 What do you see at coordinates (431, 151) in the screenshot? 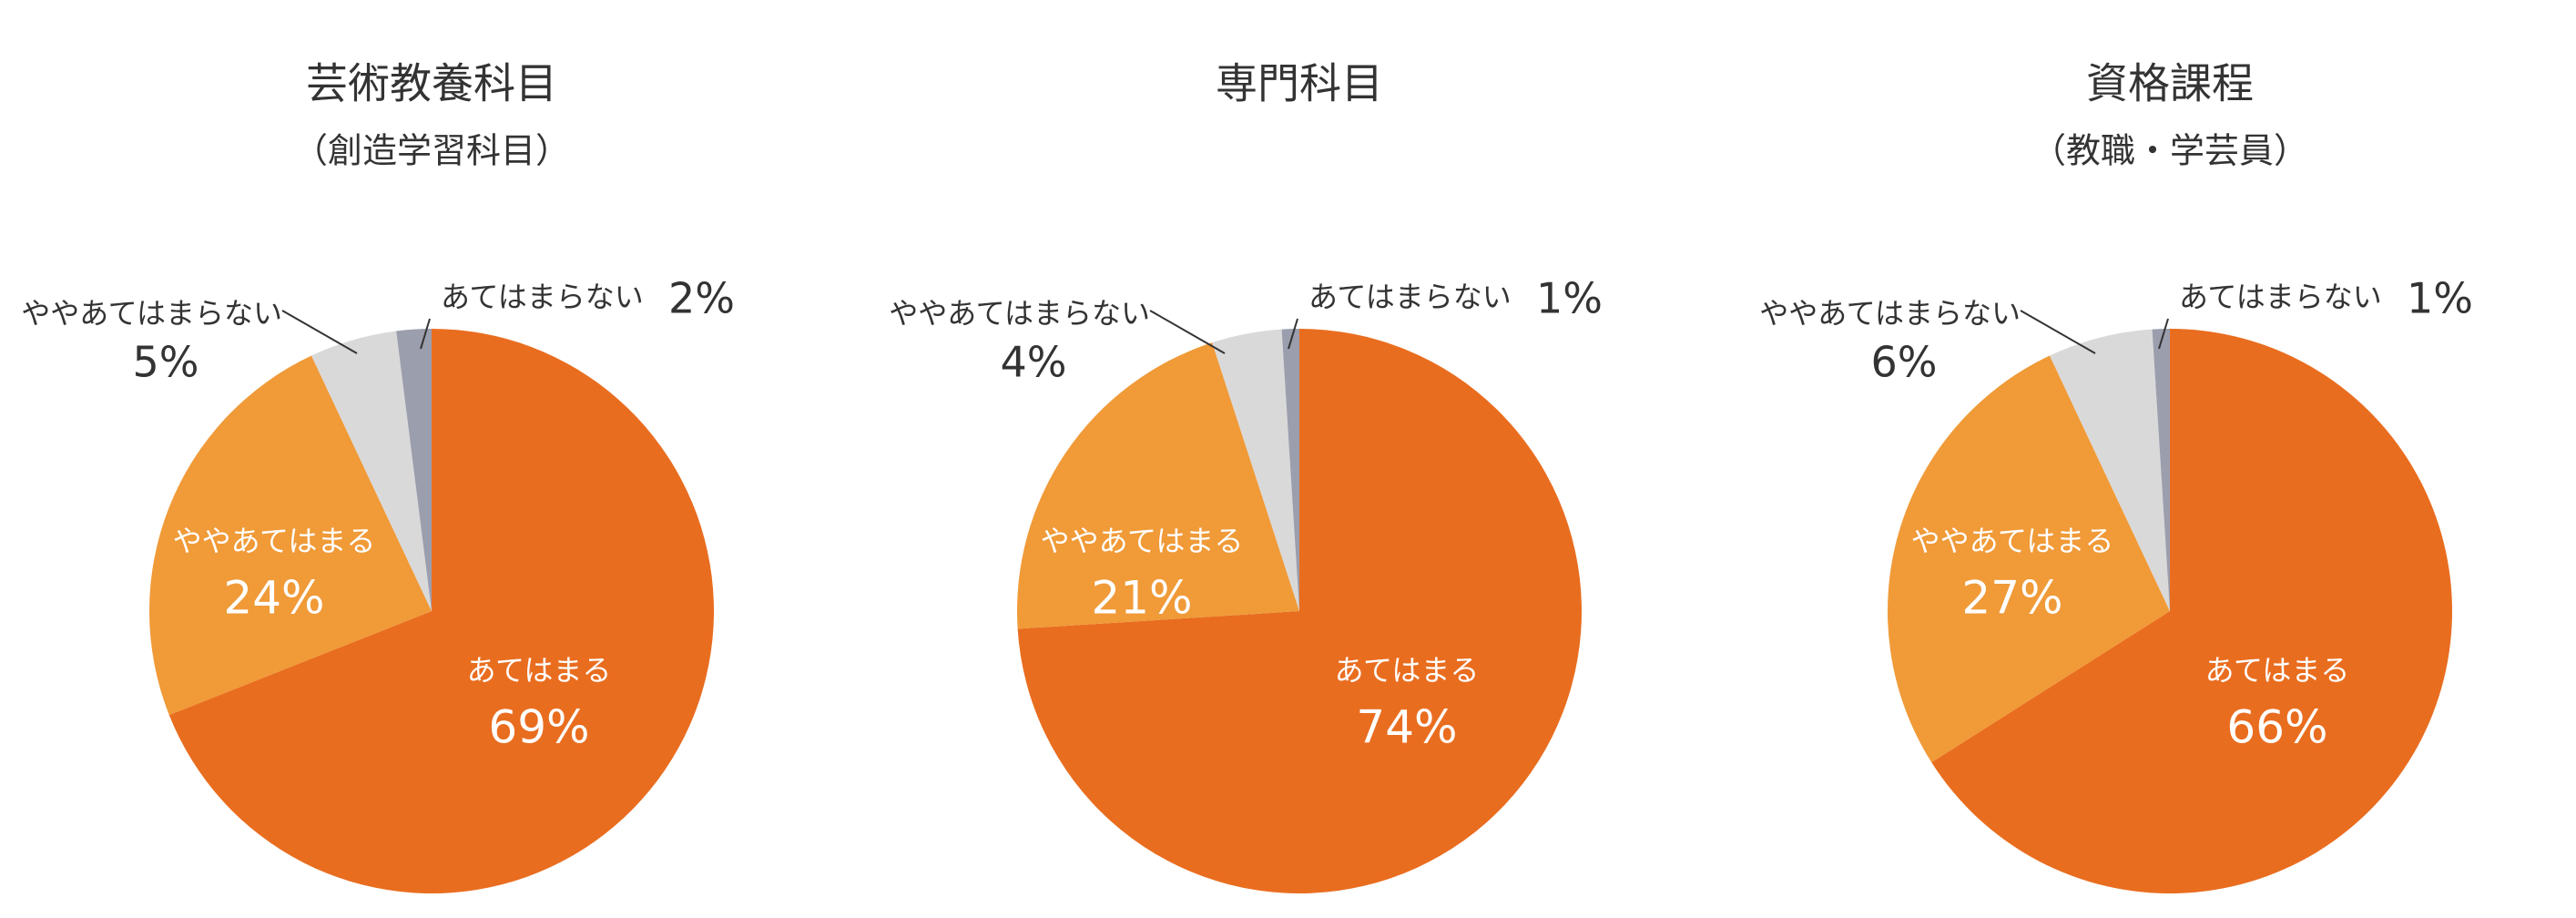
I see `chart-subtitle: （創造学習科目）` at bounding box center [431, 151].